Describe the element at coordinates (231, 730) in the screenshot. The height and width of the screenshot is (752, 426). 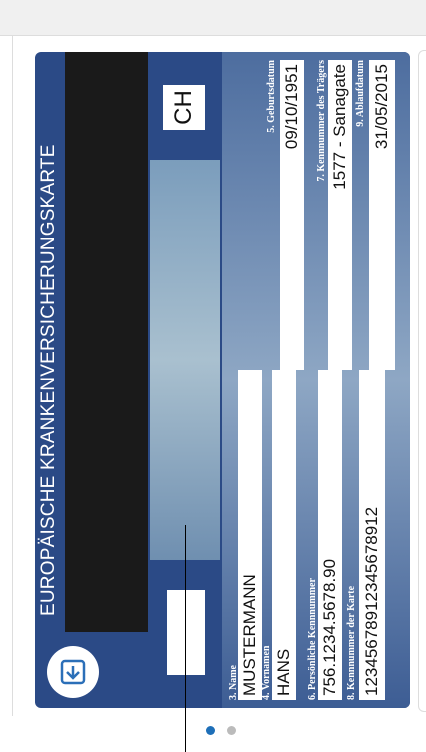
I see `page-dot` at that location.